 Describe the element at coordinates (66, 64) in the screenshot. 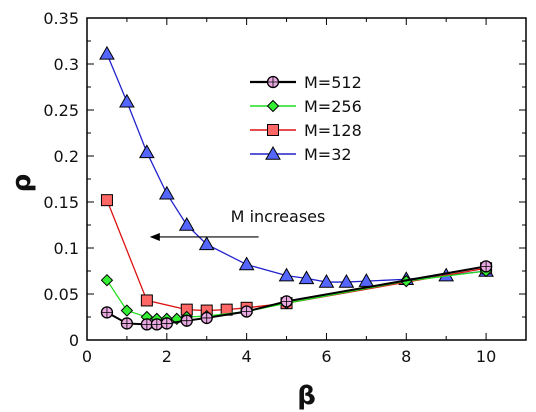

I see `y-tick-label-6: 0.3` at that location.